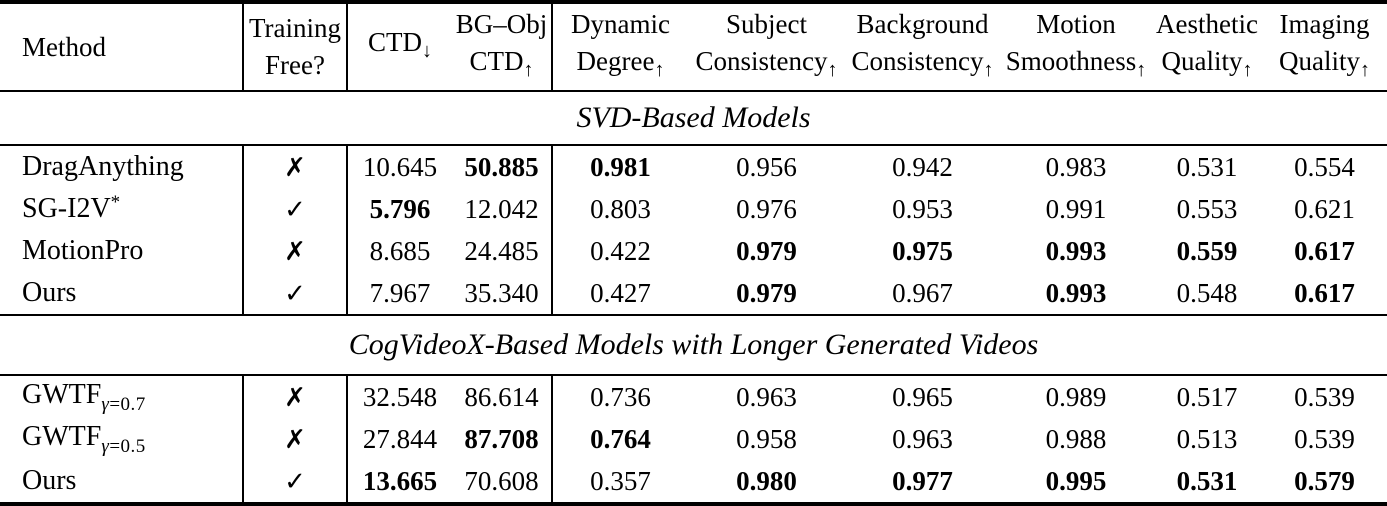  Describe the element at coordinates (502, 47) in the screenshot. I see `col-header-bg-obj-ctd: BG–Obj CTD↑` at that location.